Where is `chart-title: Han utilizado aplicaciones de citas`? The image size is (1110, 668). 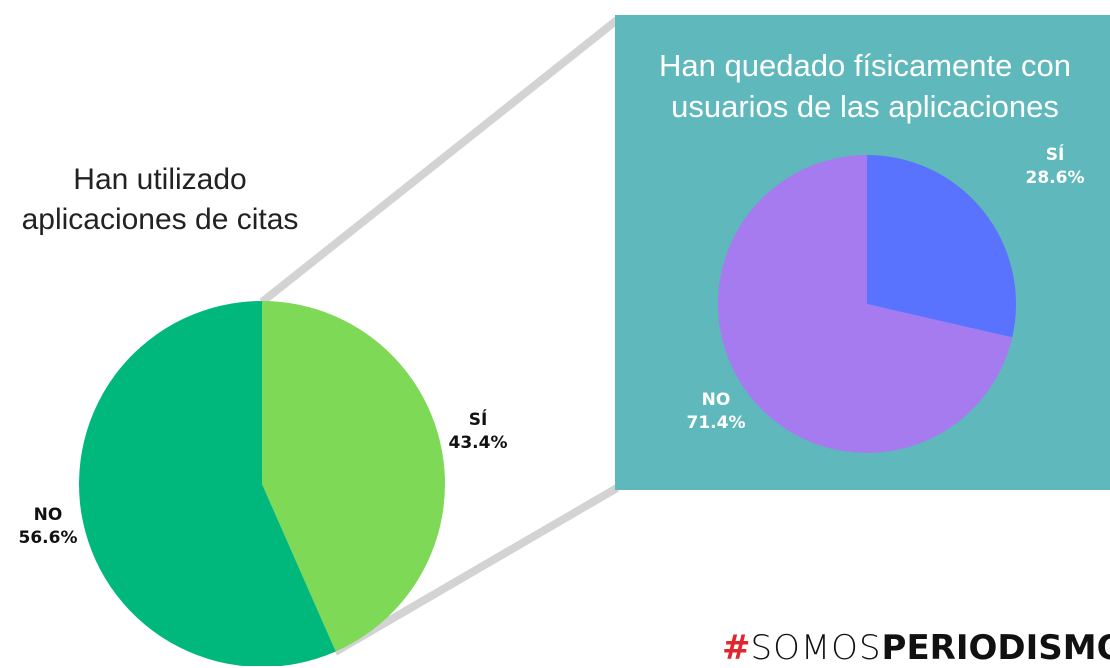
chart-title: Han utilizado aplicaciones de citas is located at coordinates (160, 199).